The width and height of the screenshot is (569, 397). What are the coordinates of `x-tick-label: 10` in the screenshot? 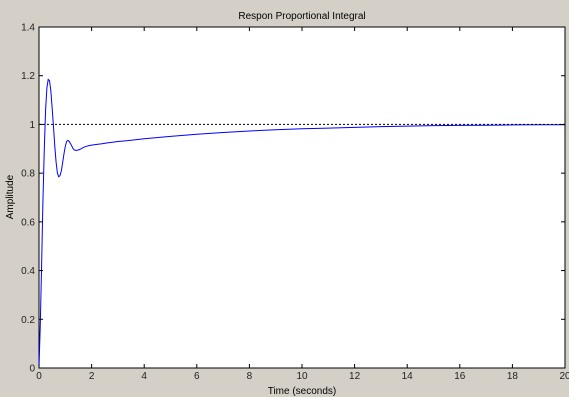 It's located at (302, 376).